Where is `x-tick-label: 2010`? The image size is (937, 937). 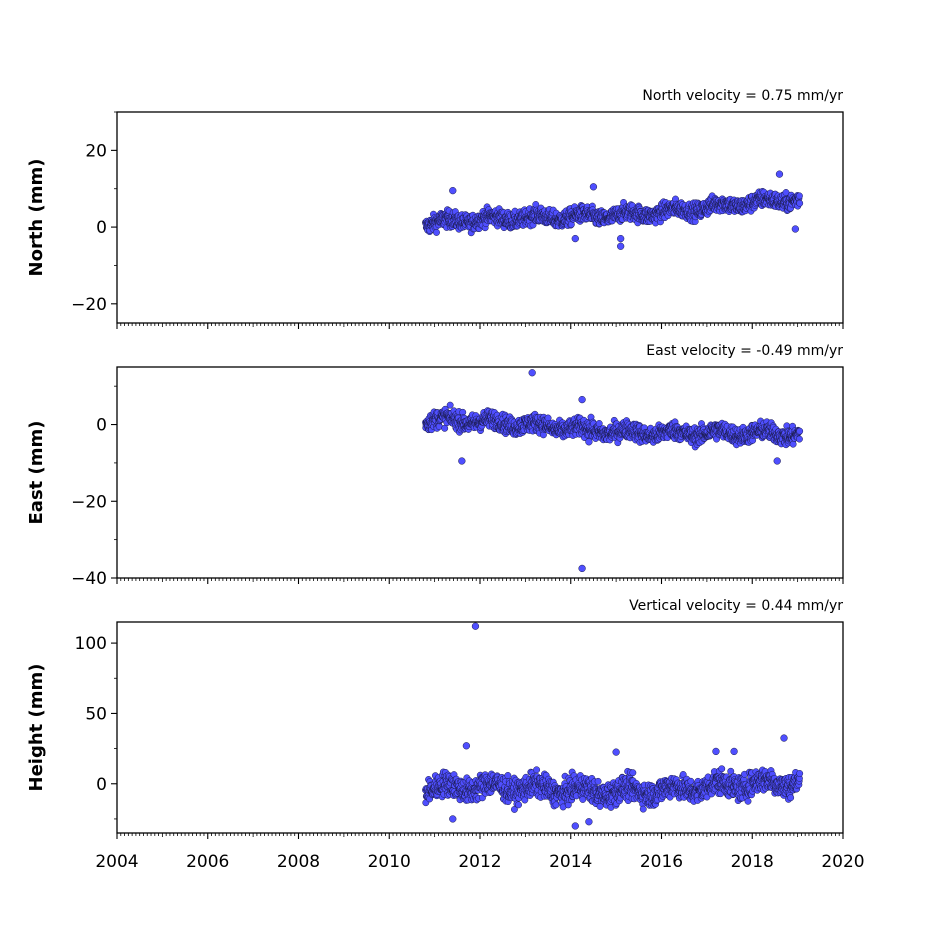
x-tick-label: 2010 is located at coordinates (389, 862).